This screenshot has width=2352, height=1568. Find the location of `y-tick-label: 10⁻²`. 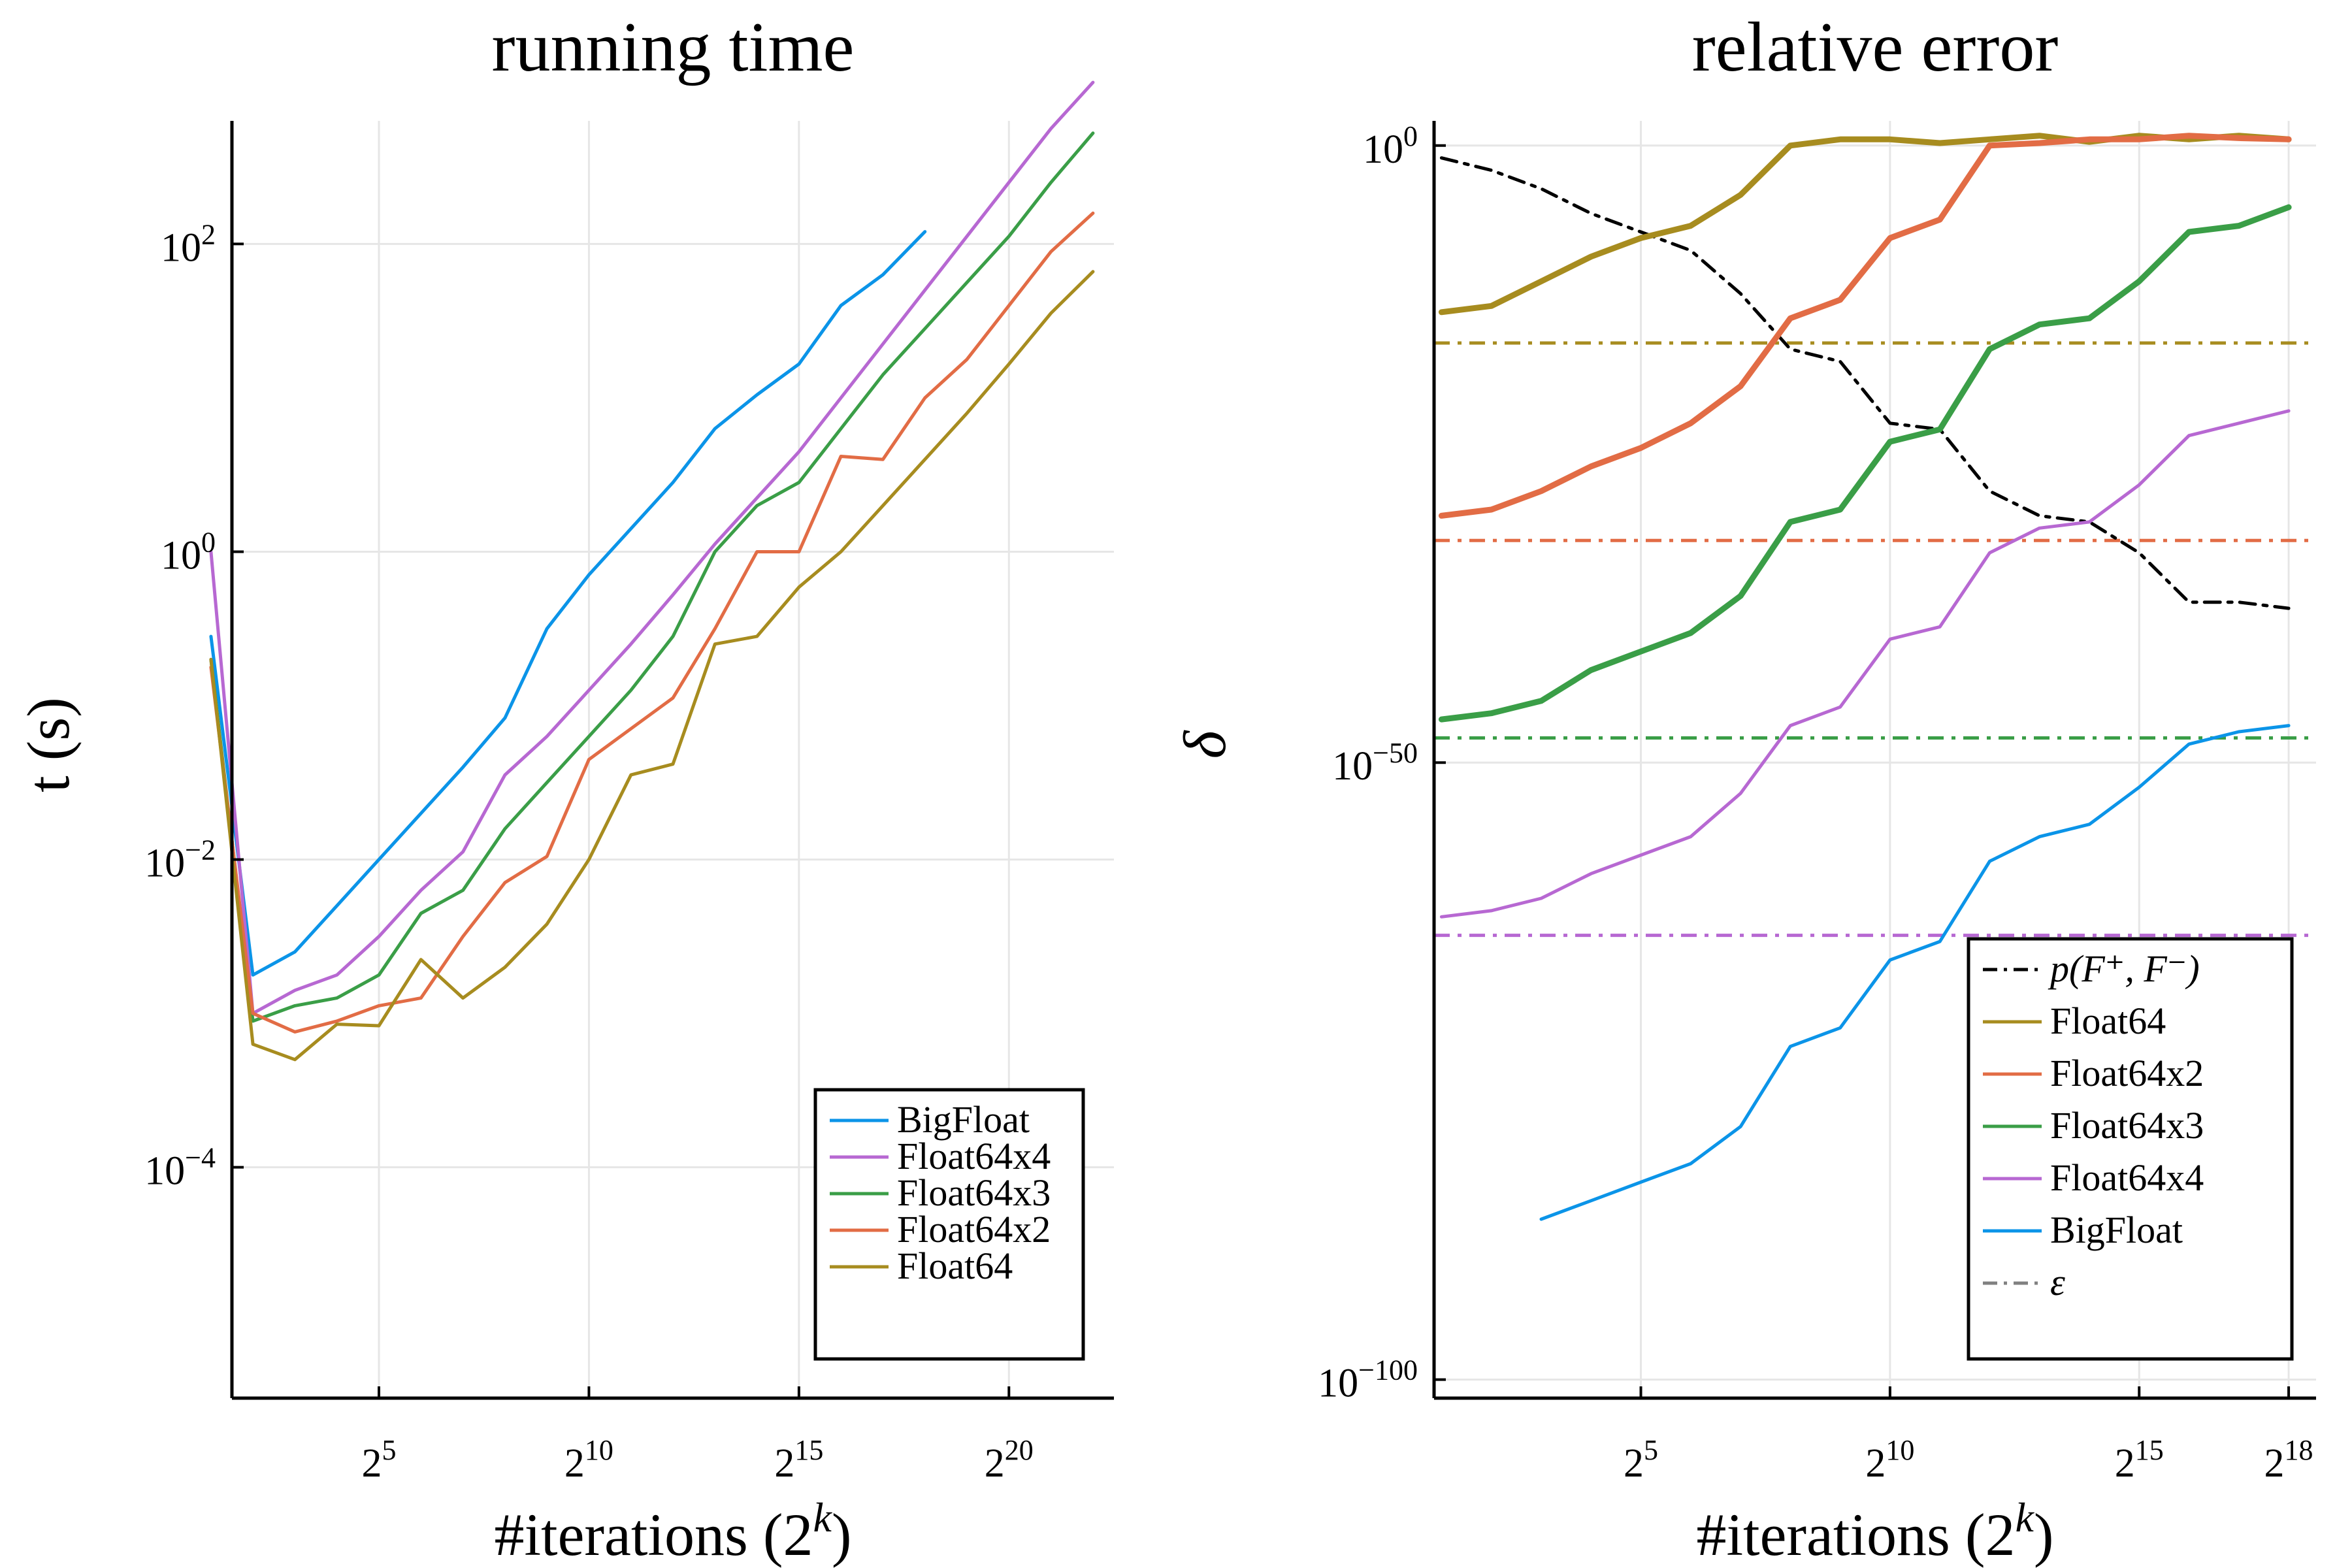

y-tick-label: 10⁻² is located at coordinates (180, 860).